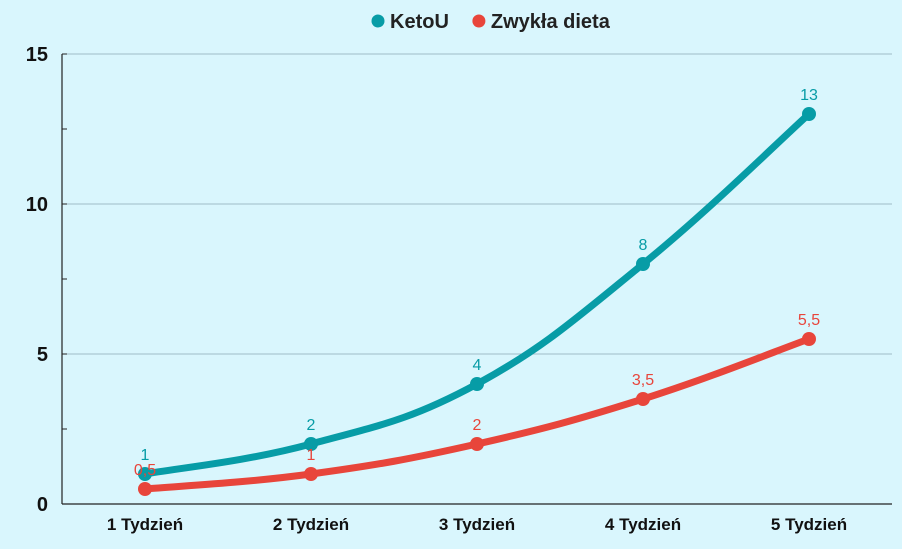  Describe the element at coordinates (643, 380) in the screenshot. I see `data-label-zwyk-a-dieta: 3,5` at that location.